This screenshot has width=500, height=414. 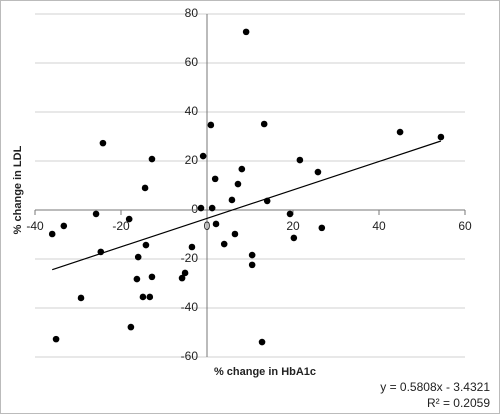 What do you see at coordinates (192, 13) in the screenshot?
I see `y-tick-label: 80` at bounding box center [192, 13].